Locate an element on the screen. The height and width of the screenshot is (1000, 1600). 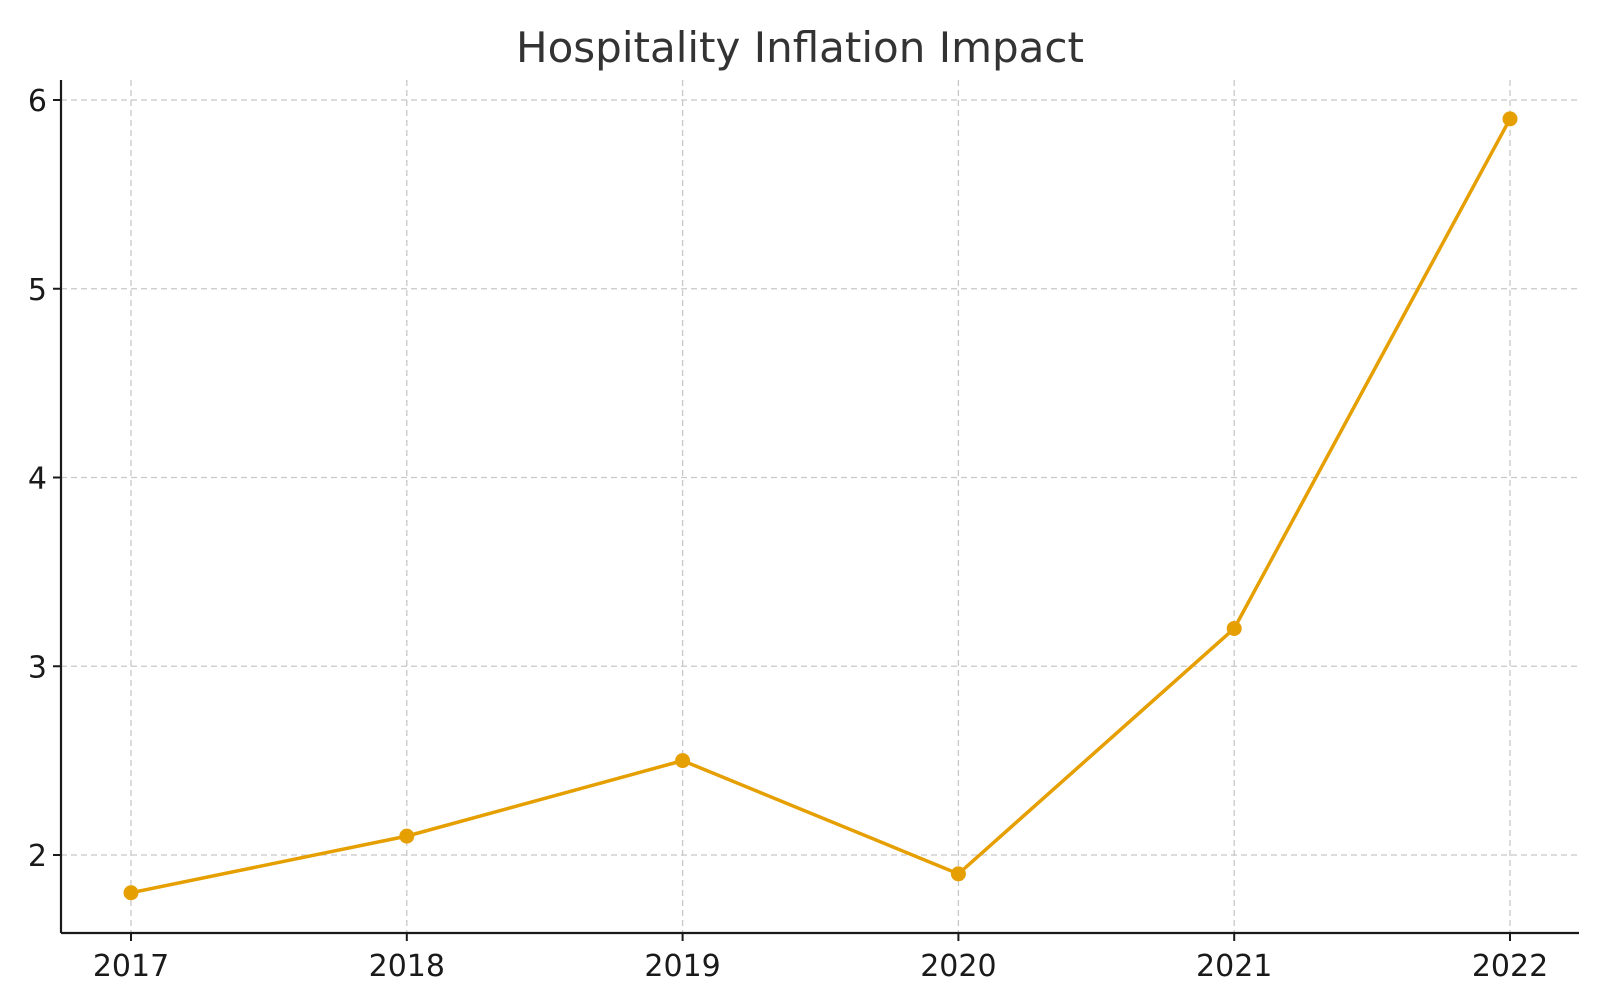
data-point-2022 is located at coordinates (1510, 119).